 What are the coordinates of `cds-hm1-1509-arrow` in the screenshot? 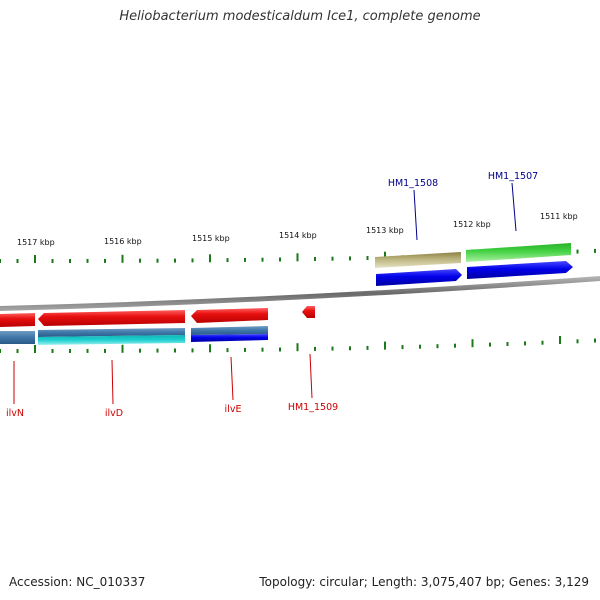 It's located at (308, 312).